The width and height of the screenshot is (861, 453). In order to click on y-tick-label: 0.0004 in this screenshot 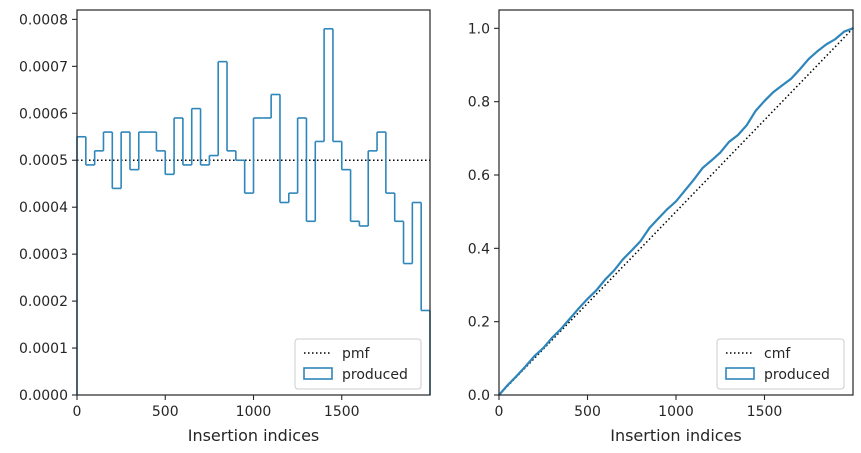, I will do `click(43, 208)`.